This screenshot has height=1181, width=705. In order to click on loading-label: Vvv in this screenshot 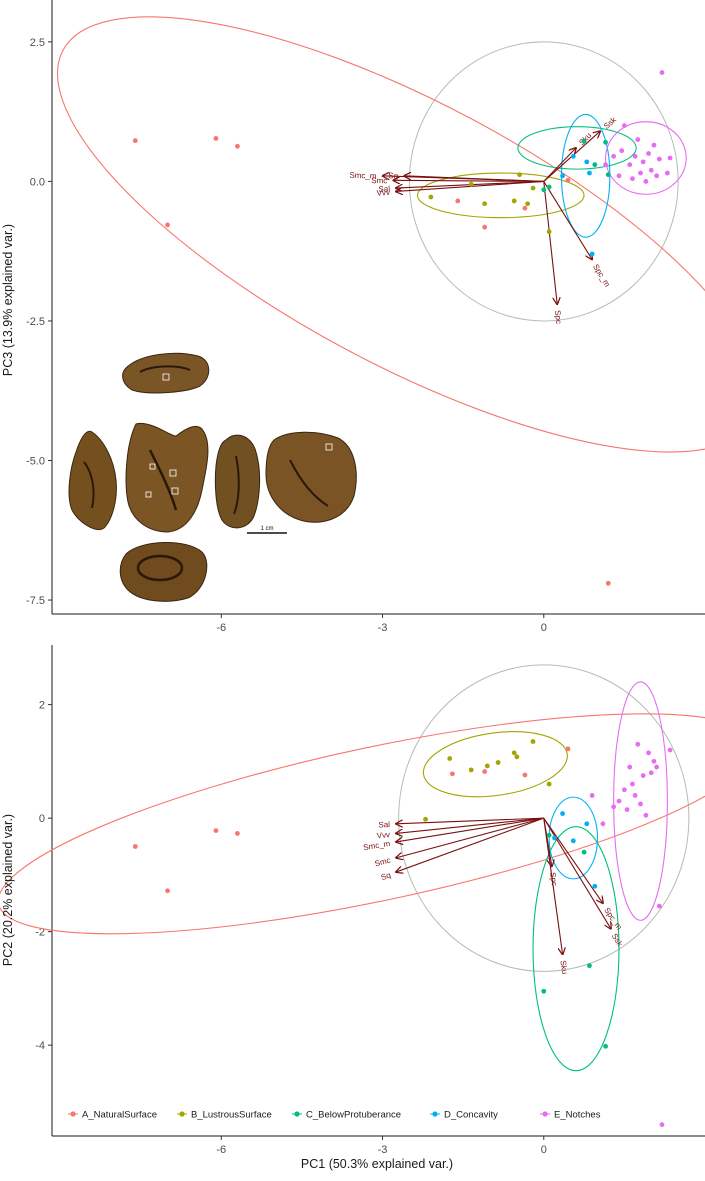, I will do `click(383, 193)`.